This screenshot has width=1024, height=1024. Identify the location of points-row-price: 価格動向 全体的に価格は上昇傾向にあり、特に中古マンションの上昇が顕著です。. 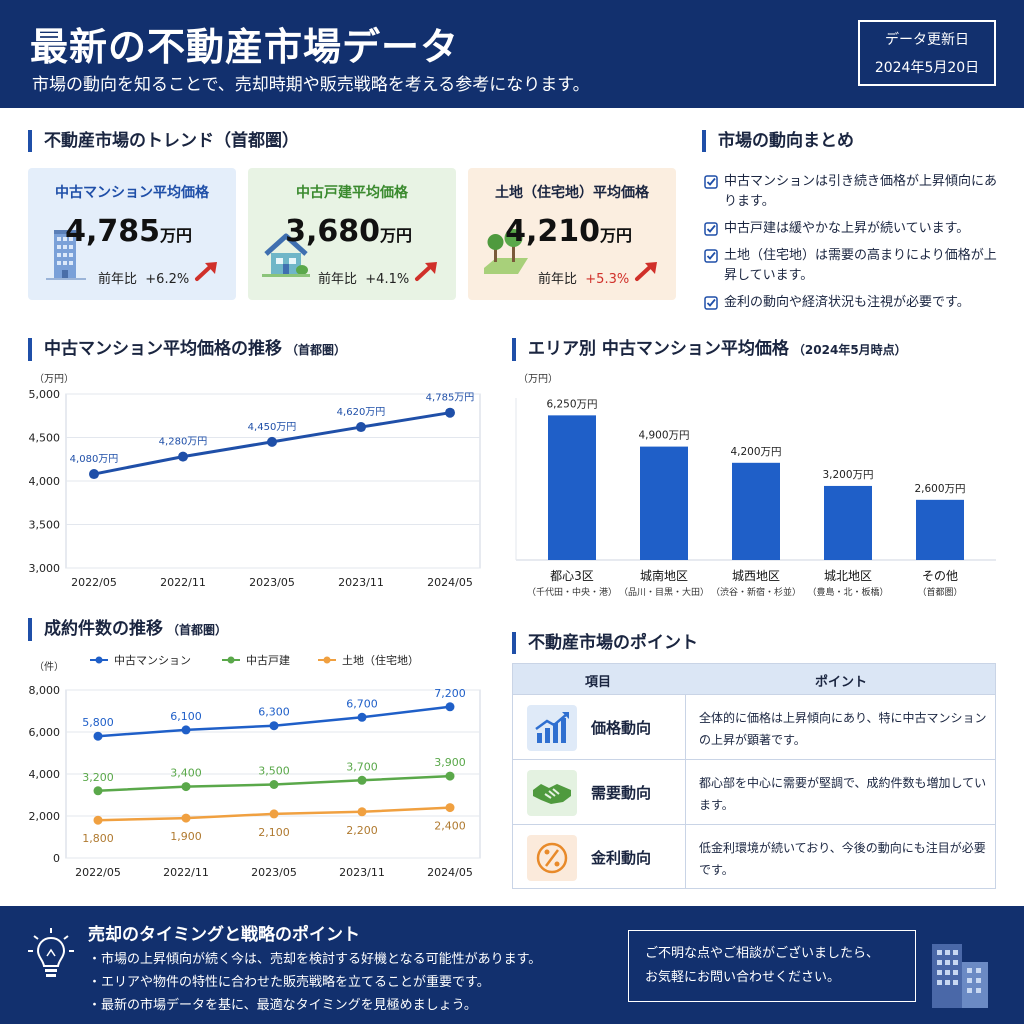
(754, 726).